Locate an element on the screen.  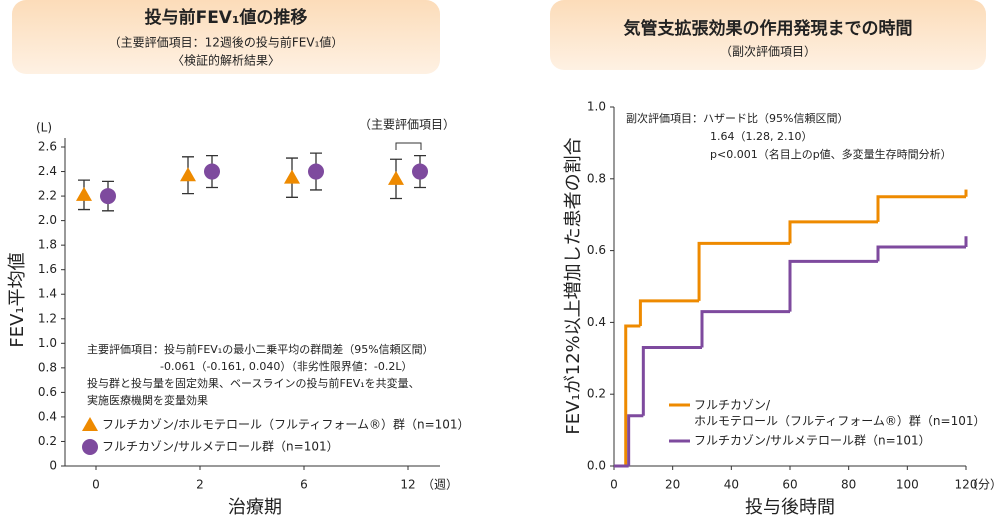
y-axis-label: FEV₁平均値 is located at coordinates (17, 299).